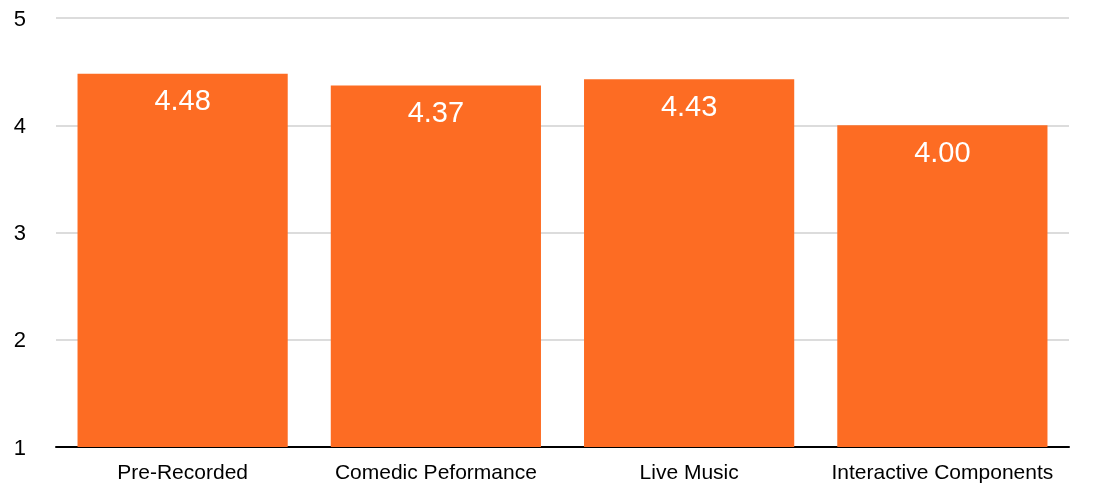 This screenshot has height=489, width=1099. What do you see at coordinates (689, 105) in the screenshot?
I see `data-label: 4.43` at bounding box center [689, 105].